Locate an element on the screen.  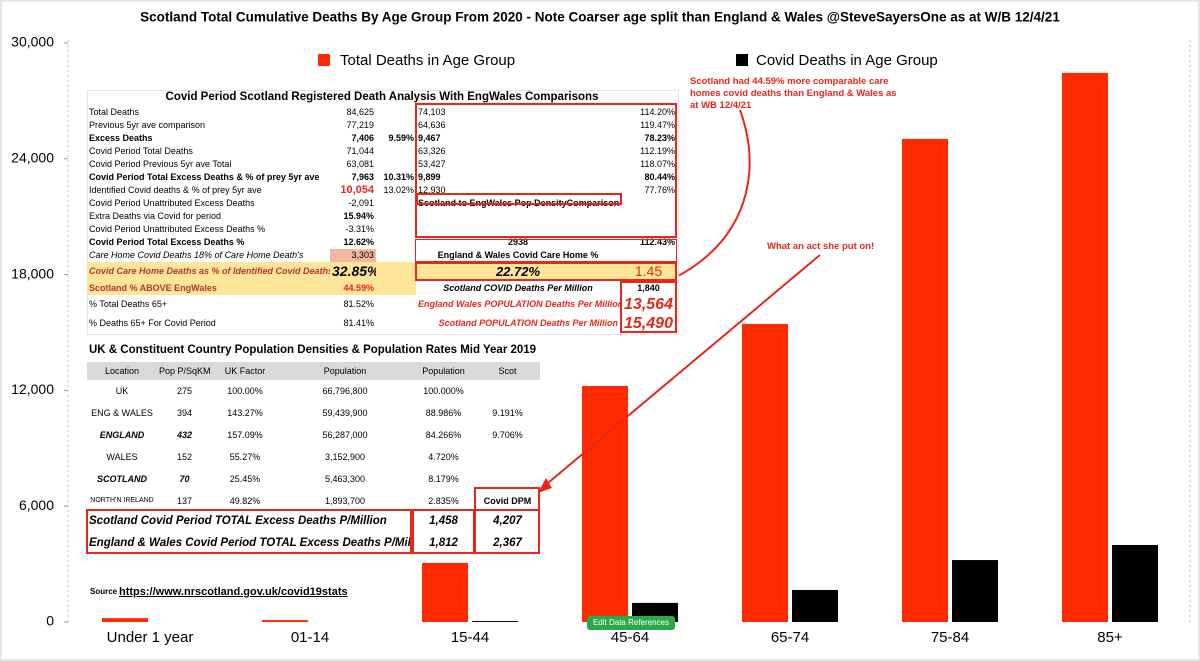
analysis-cell: 71,044 is located at coordinates (360, 151).